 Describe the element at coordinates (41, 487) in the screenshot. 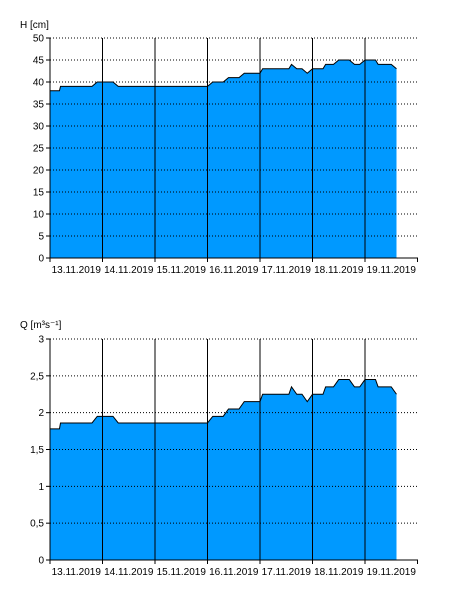

I see `y-tick-label: 1` at that location.